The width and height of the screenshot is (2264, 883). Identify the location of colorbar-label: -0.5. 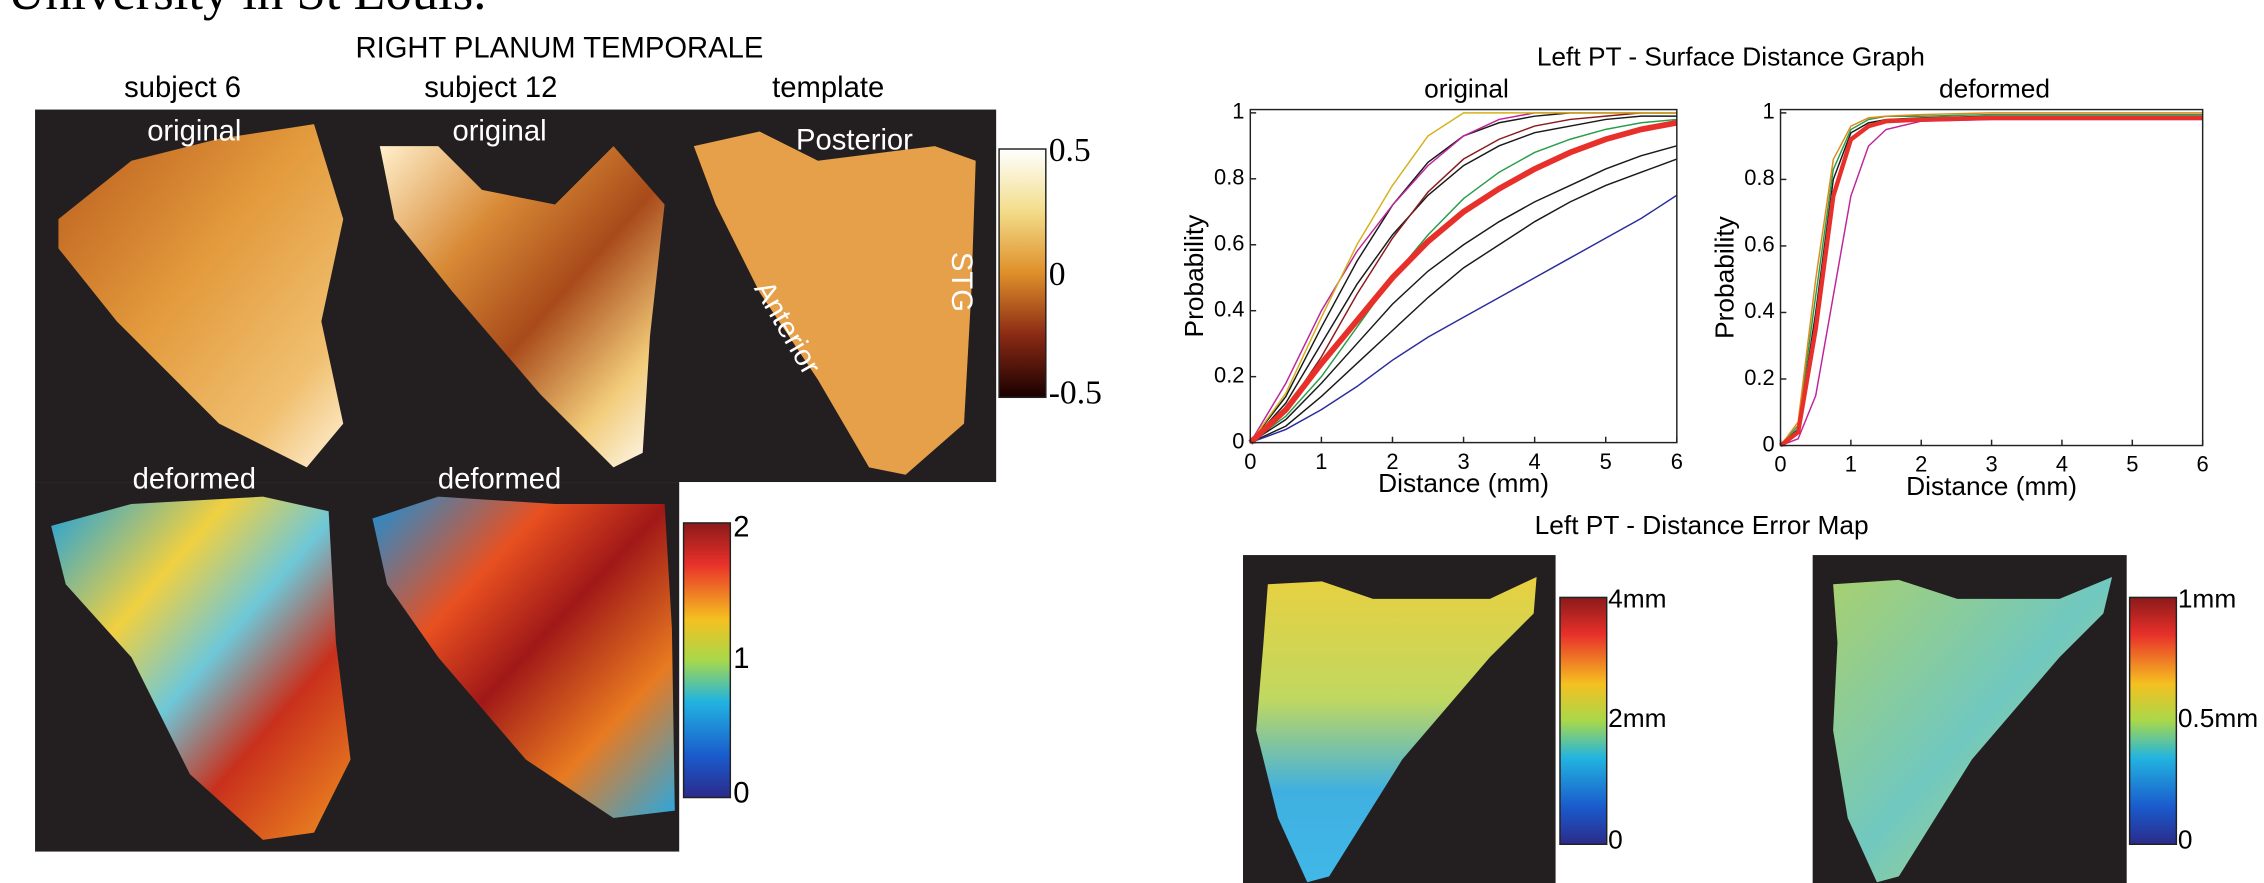
(1075, 393).